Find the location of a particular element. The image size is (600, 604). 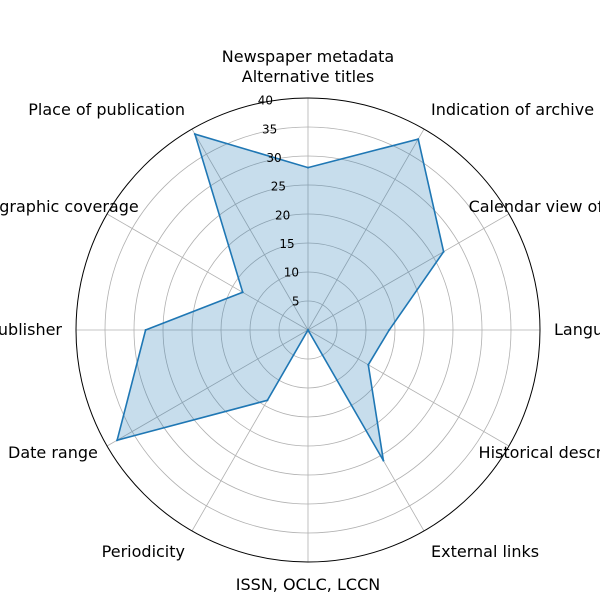

radial-tick-label-6: 30 is located at coordinates (273, 158).